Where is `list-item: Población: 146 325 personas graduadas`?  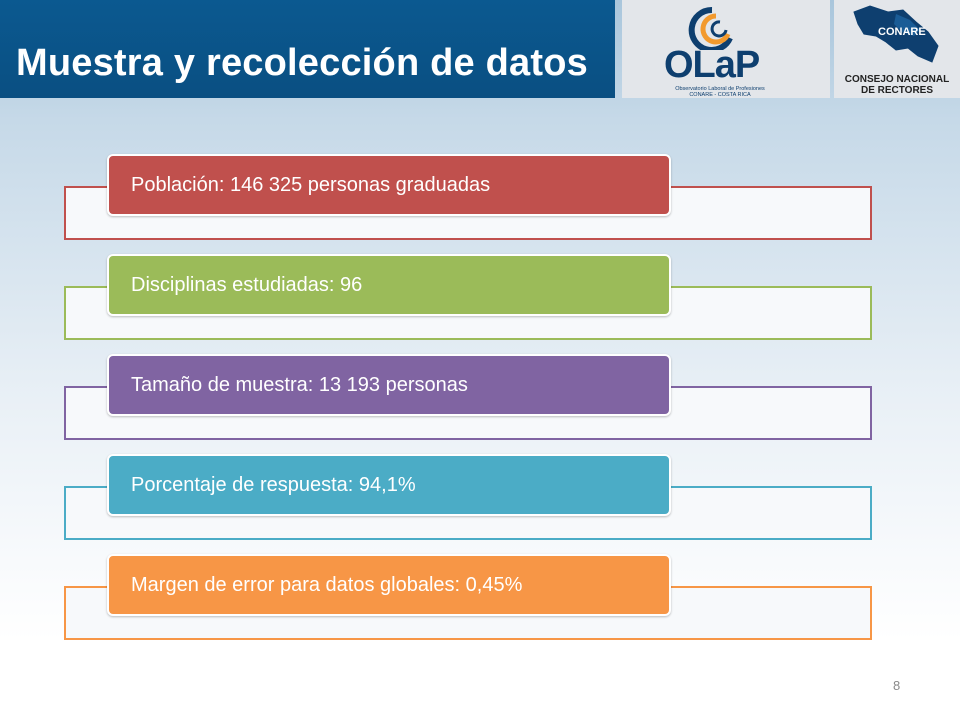
list-item: Población: 146 325 personas graduadas is located at coordinates (480, 204).